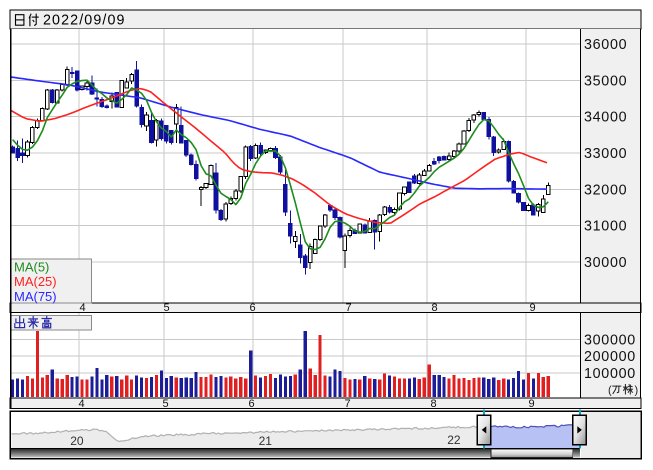  Describe the element at coordinates (605, 81) in the screenshot. I see `svg-text: 35000` at that location.